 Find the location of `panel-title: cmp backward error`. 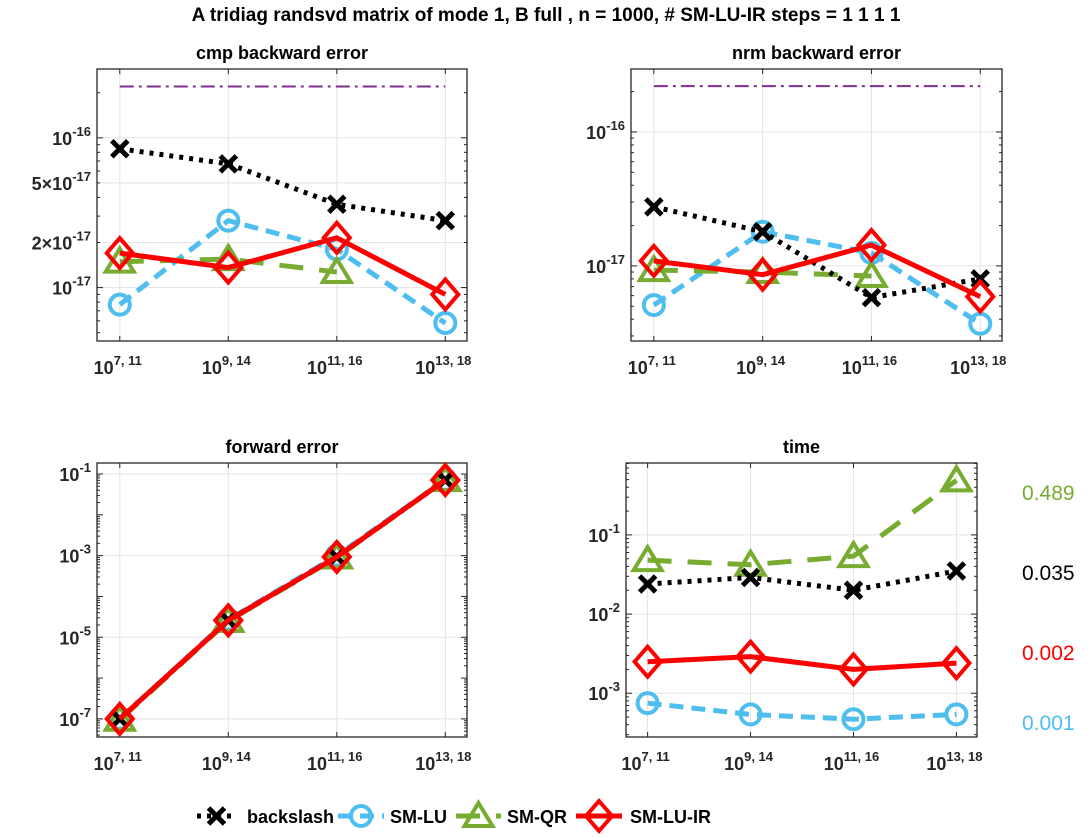

panel-title: cmp backward error is located at coordinates (282, 53).